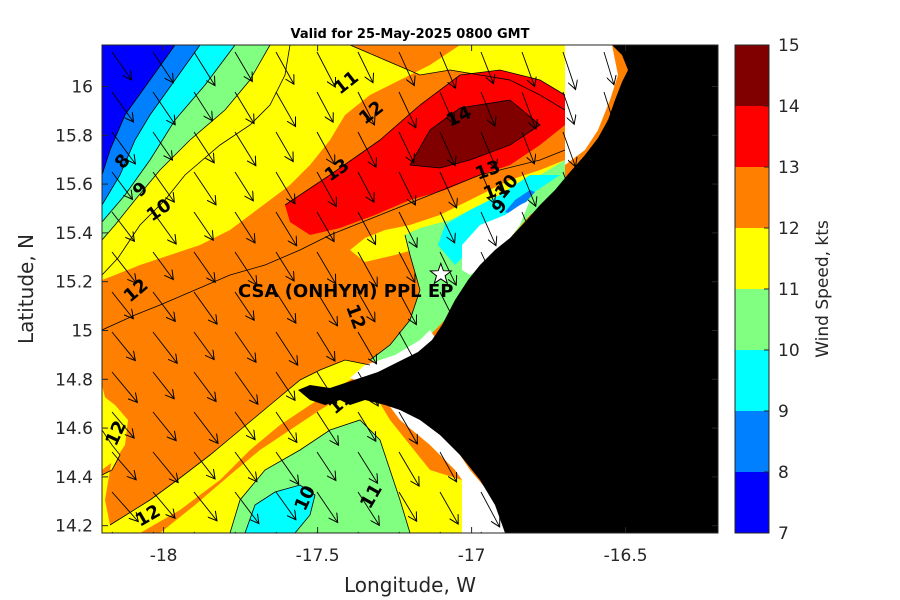 This screenshot has width=900, height=600. Describe the element at coordinates (789, 168) in the screenshot. I see `colorbar-tick-label: 13` at that location.